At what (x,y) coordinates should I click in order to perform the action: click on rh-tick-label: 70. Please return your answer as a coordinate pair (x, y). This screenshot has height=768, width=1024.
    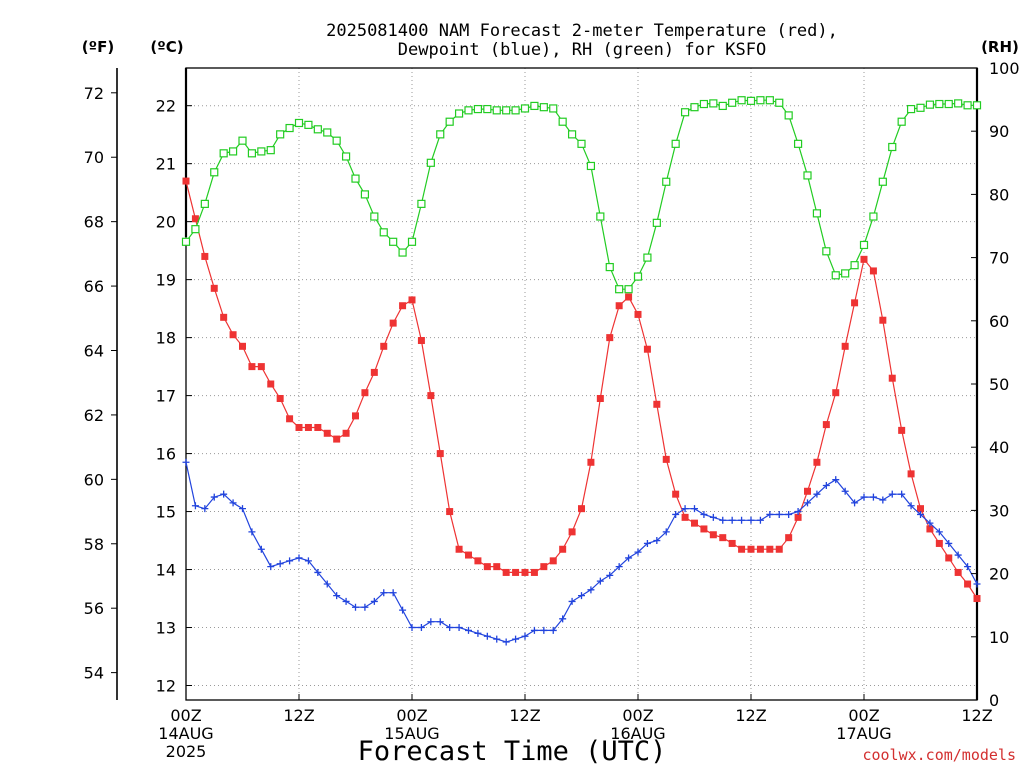
    Looking at the image, I should click on (999, 258).